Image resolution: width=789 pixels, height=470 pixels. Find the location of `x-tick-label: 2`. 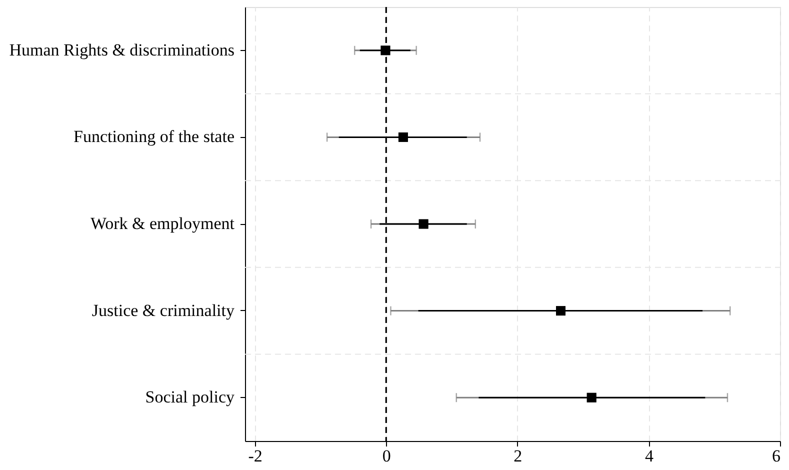

x-tick-label: 2 is located at coordinates (518, 456).